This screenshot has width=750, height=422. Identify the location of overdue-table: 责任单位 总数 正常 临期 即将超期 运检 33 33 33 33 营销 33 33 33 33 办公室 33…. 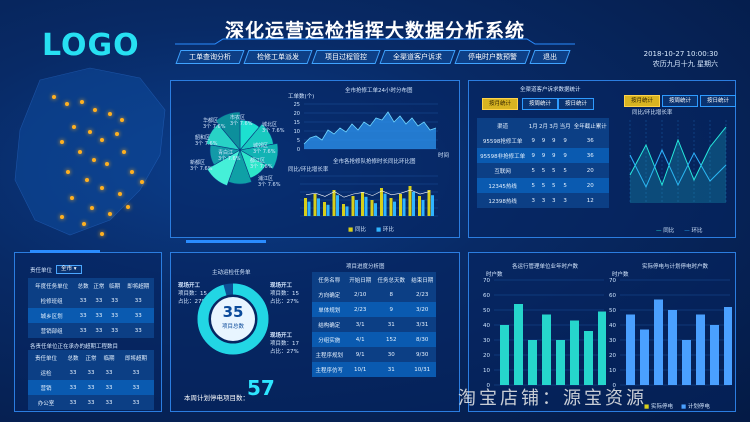
(91, 380).